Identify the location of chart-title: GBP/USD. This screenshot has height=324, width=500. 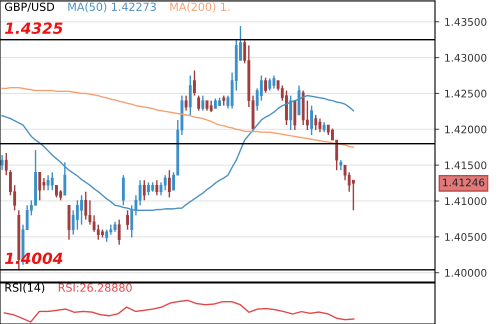
(29, 7).